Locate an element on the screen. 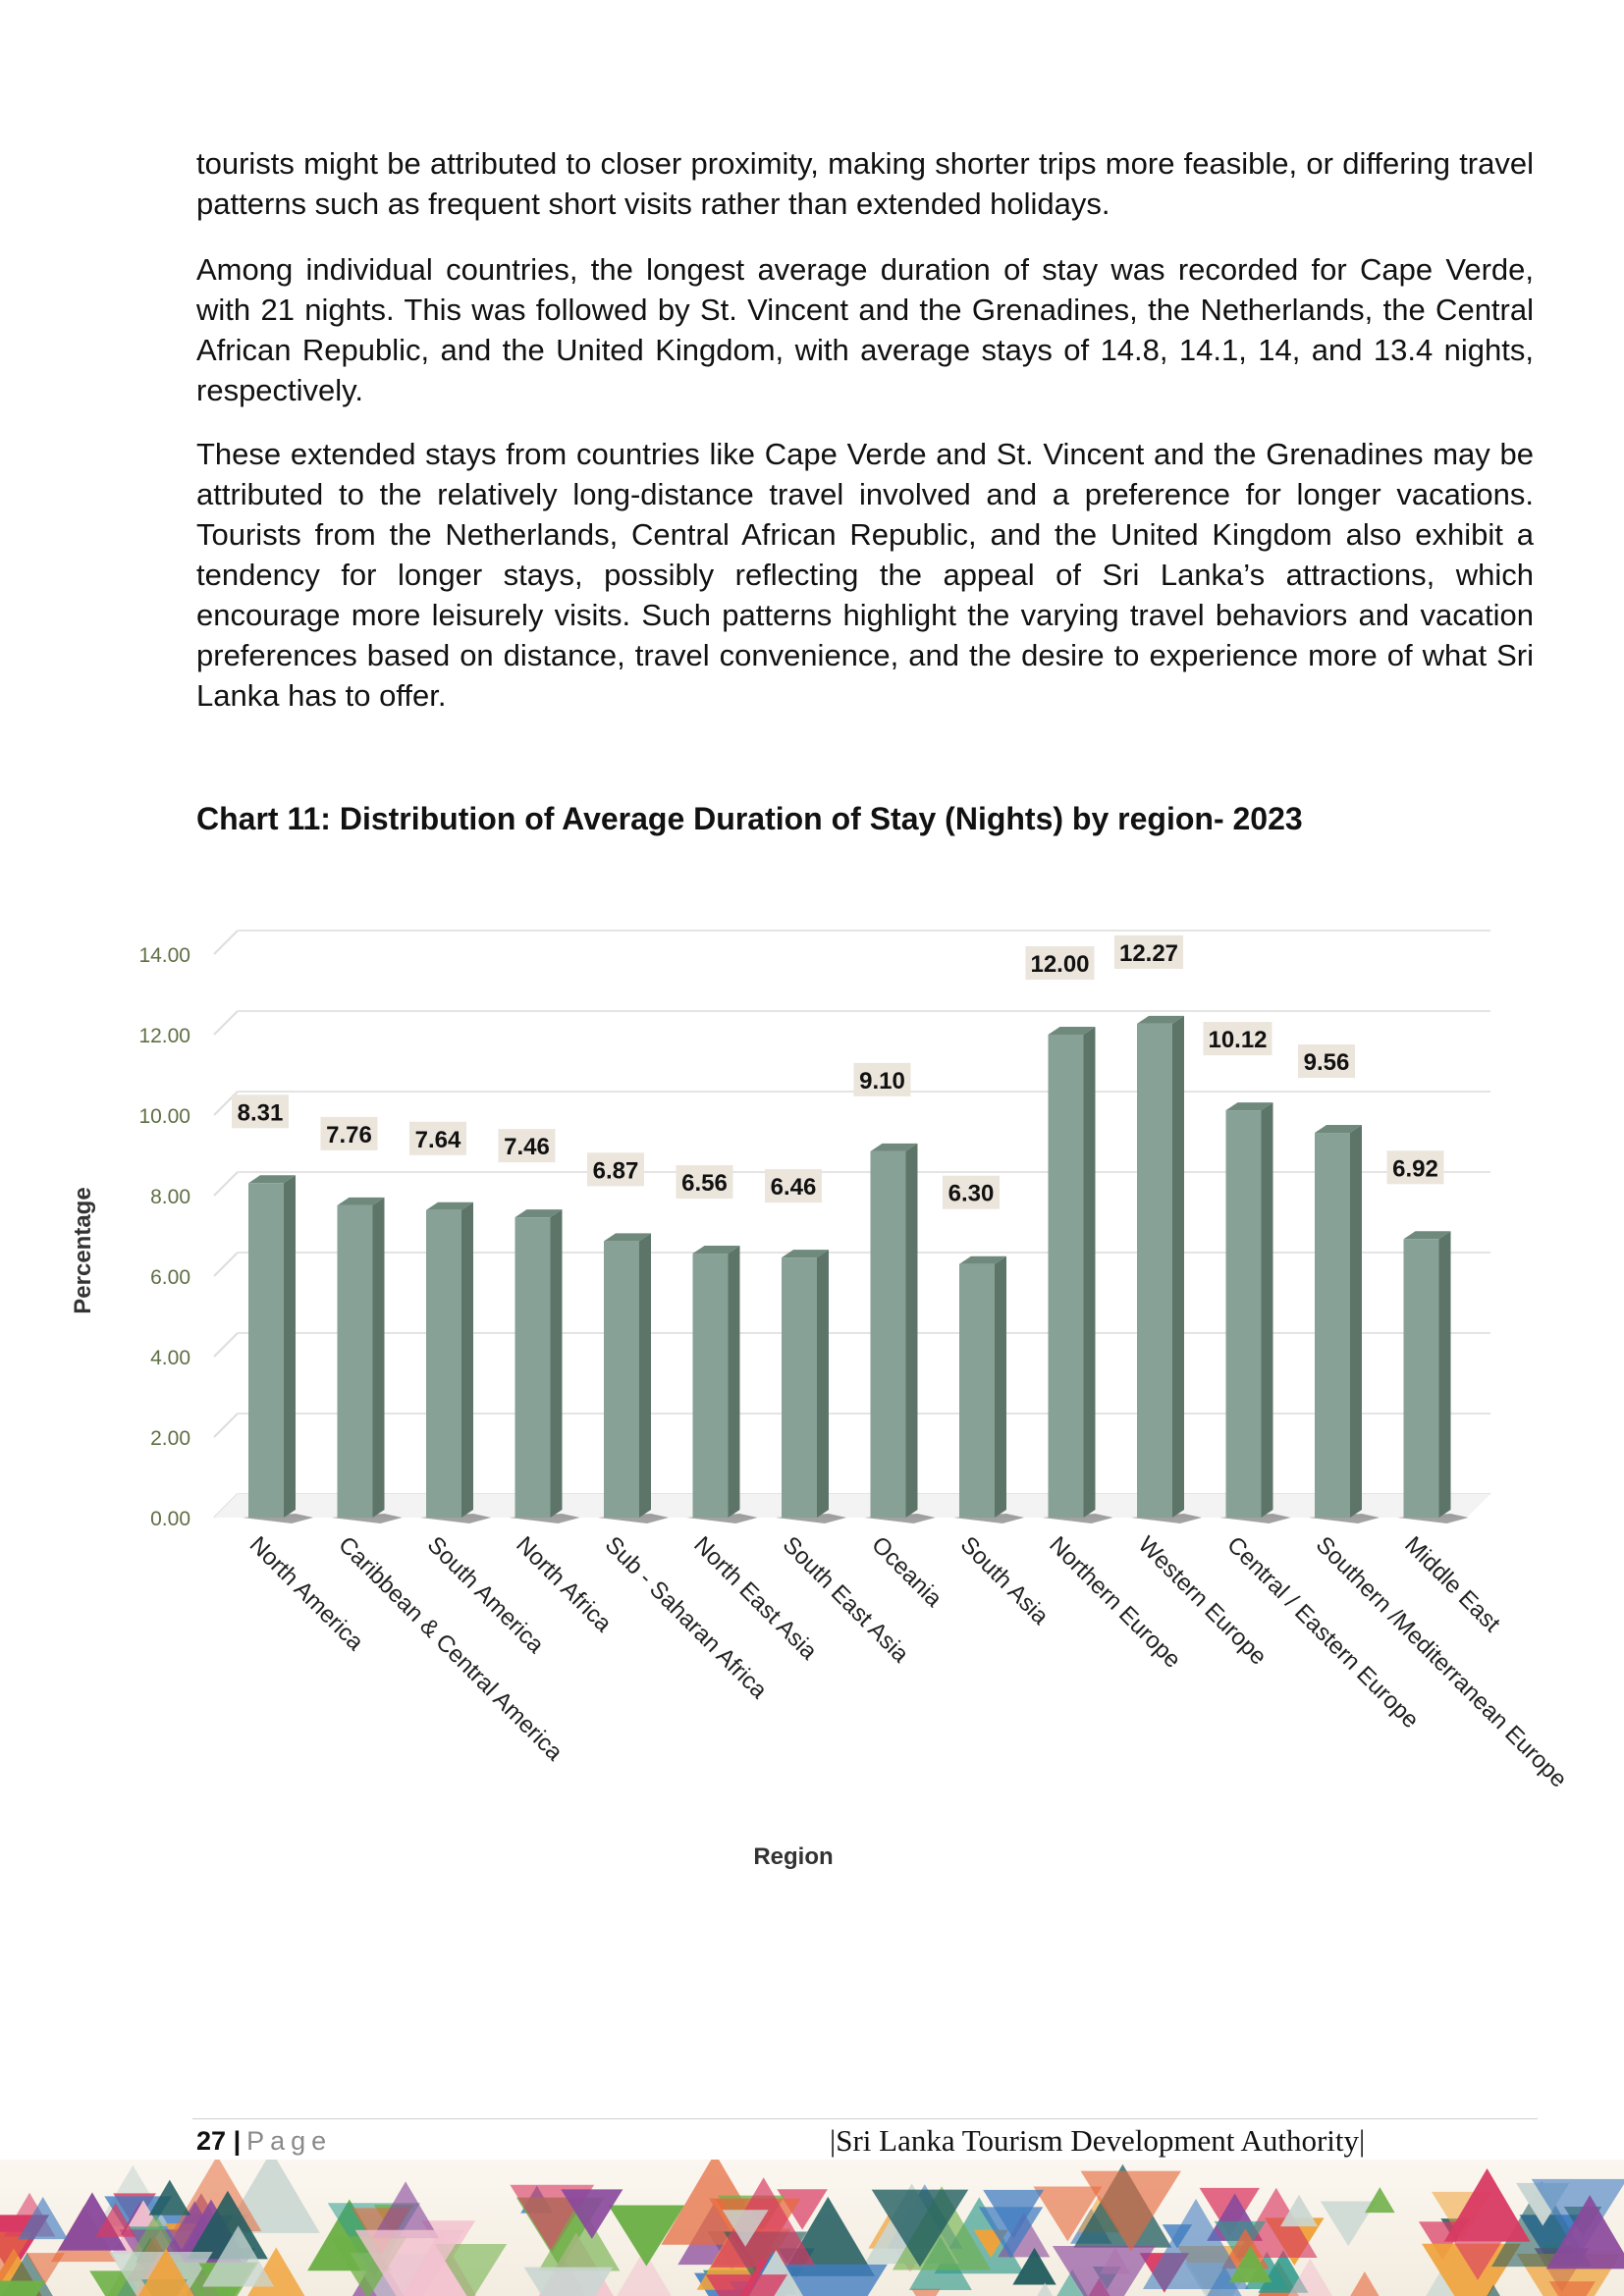 This screenshot has height=2296, width=1624. data-label: 10.12 is located at coordinates (1237, 1040).